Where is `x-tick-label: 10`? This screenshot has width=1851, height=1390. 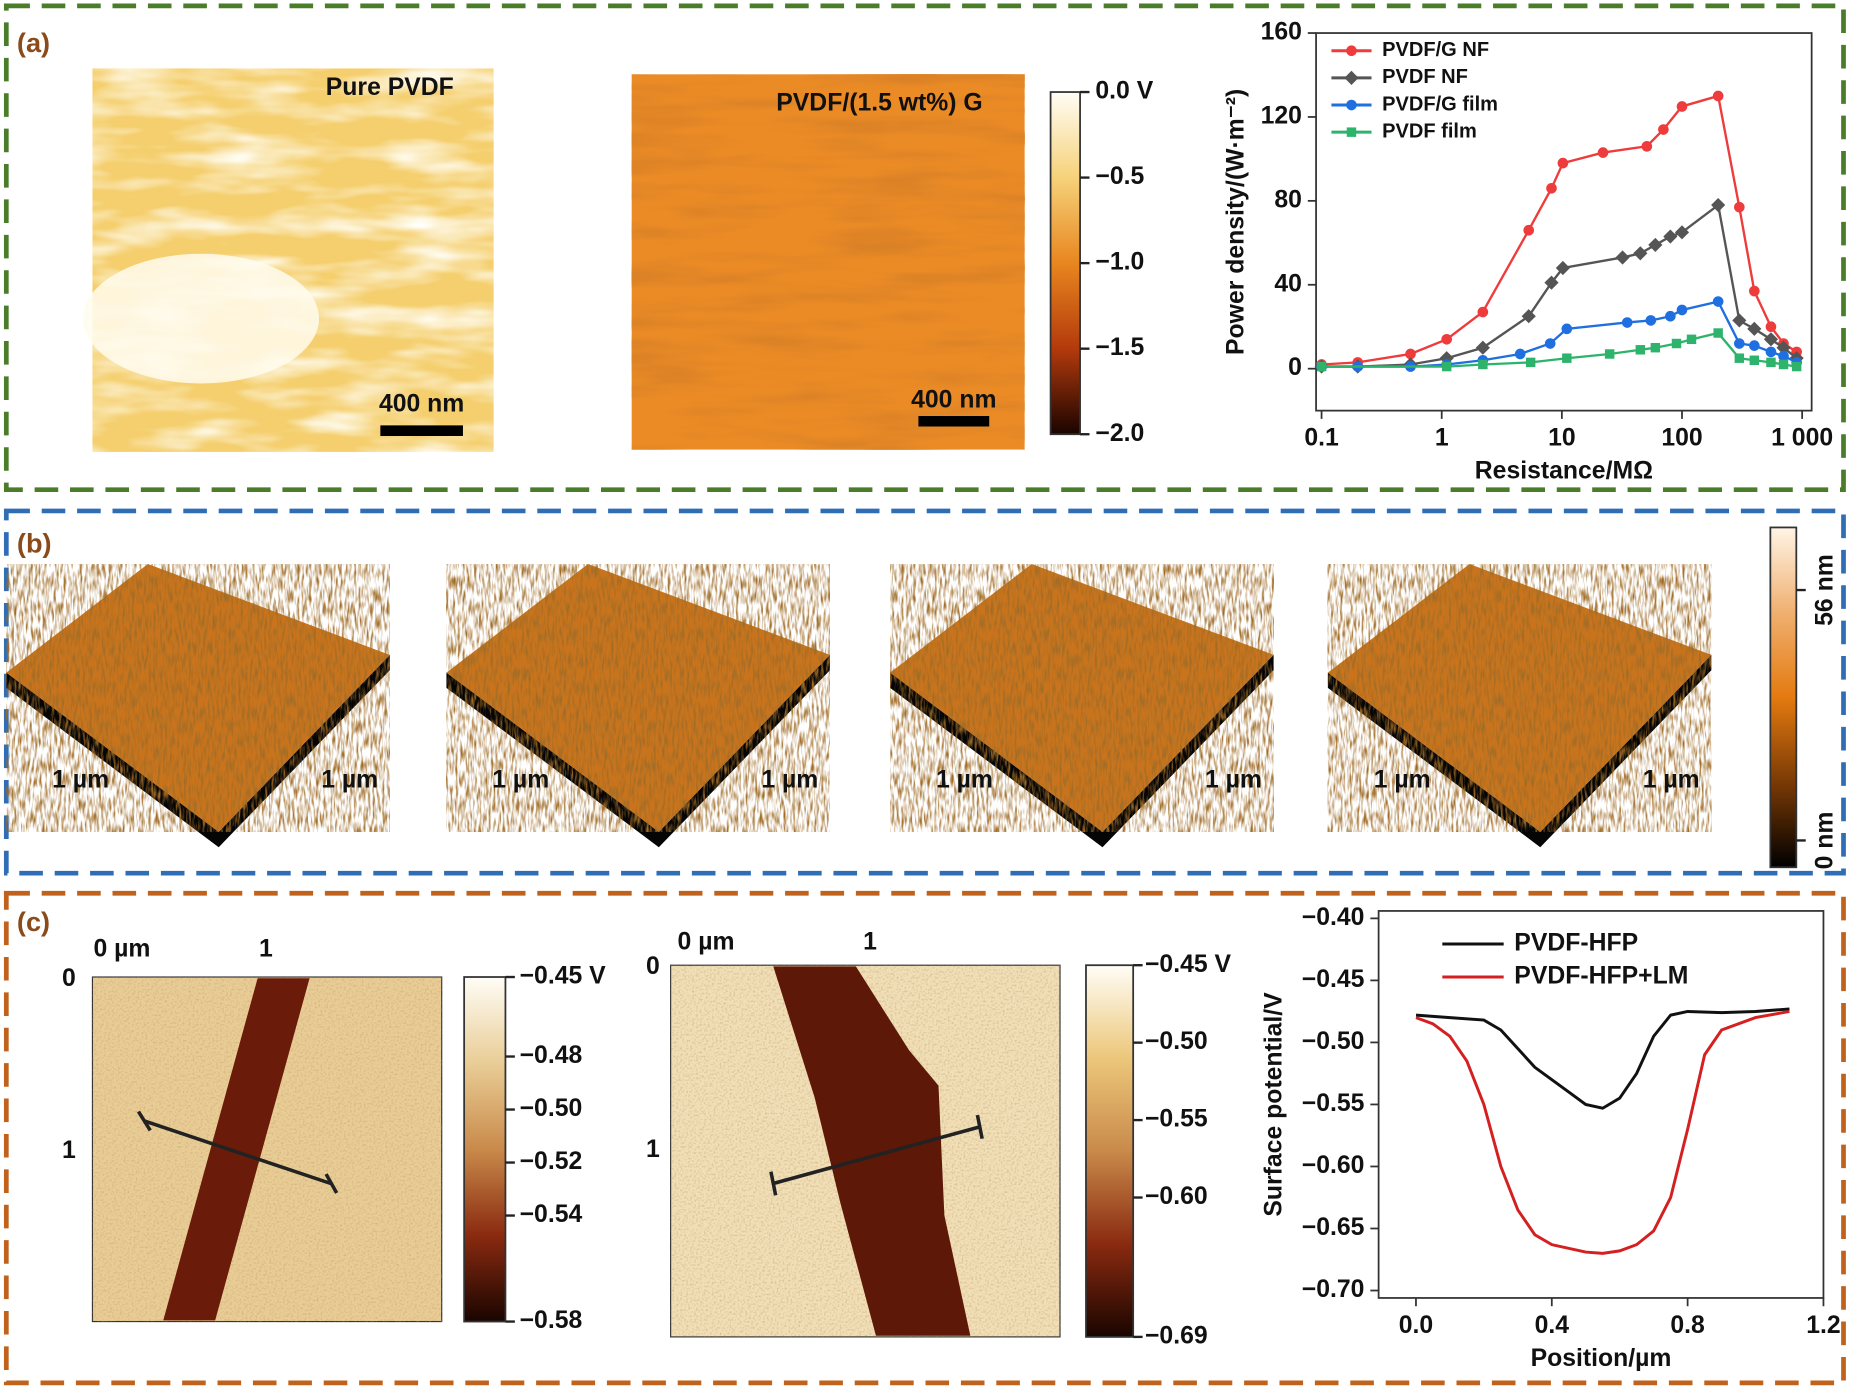
x-tick-label: 10 is located at coordinates (1562, 437).